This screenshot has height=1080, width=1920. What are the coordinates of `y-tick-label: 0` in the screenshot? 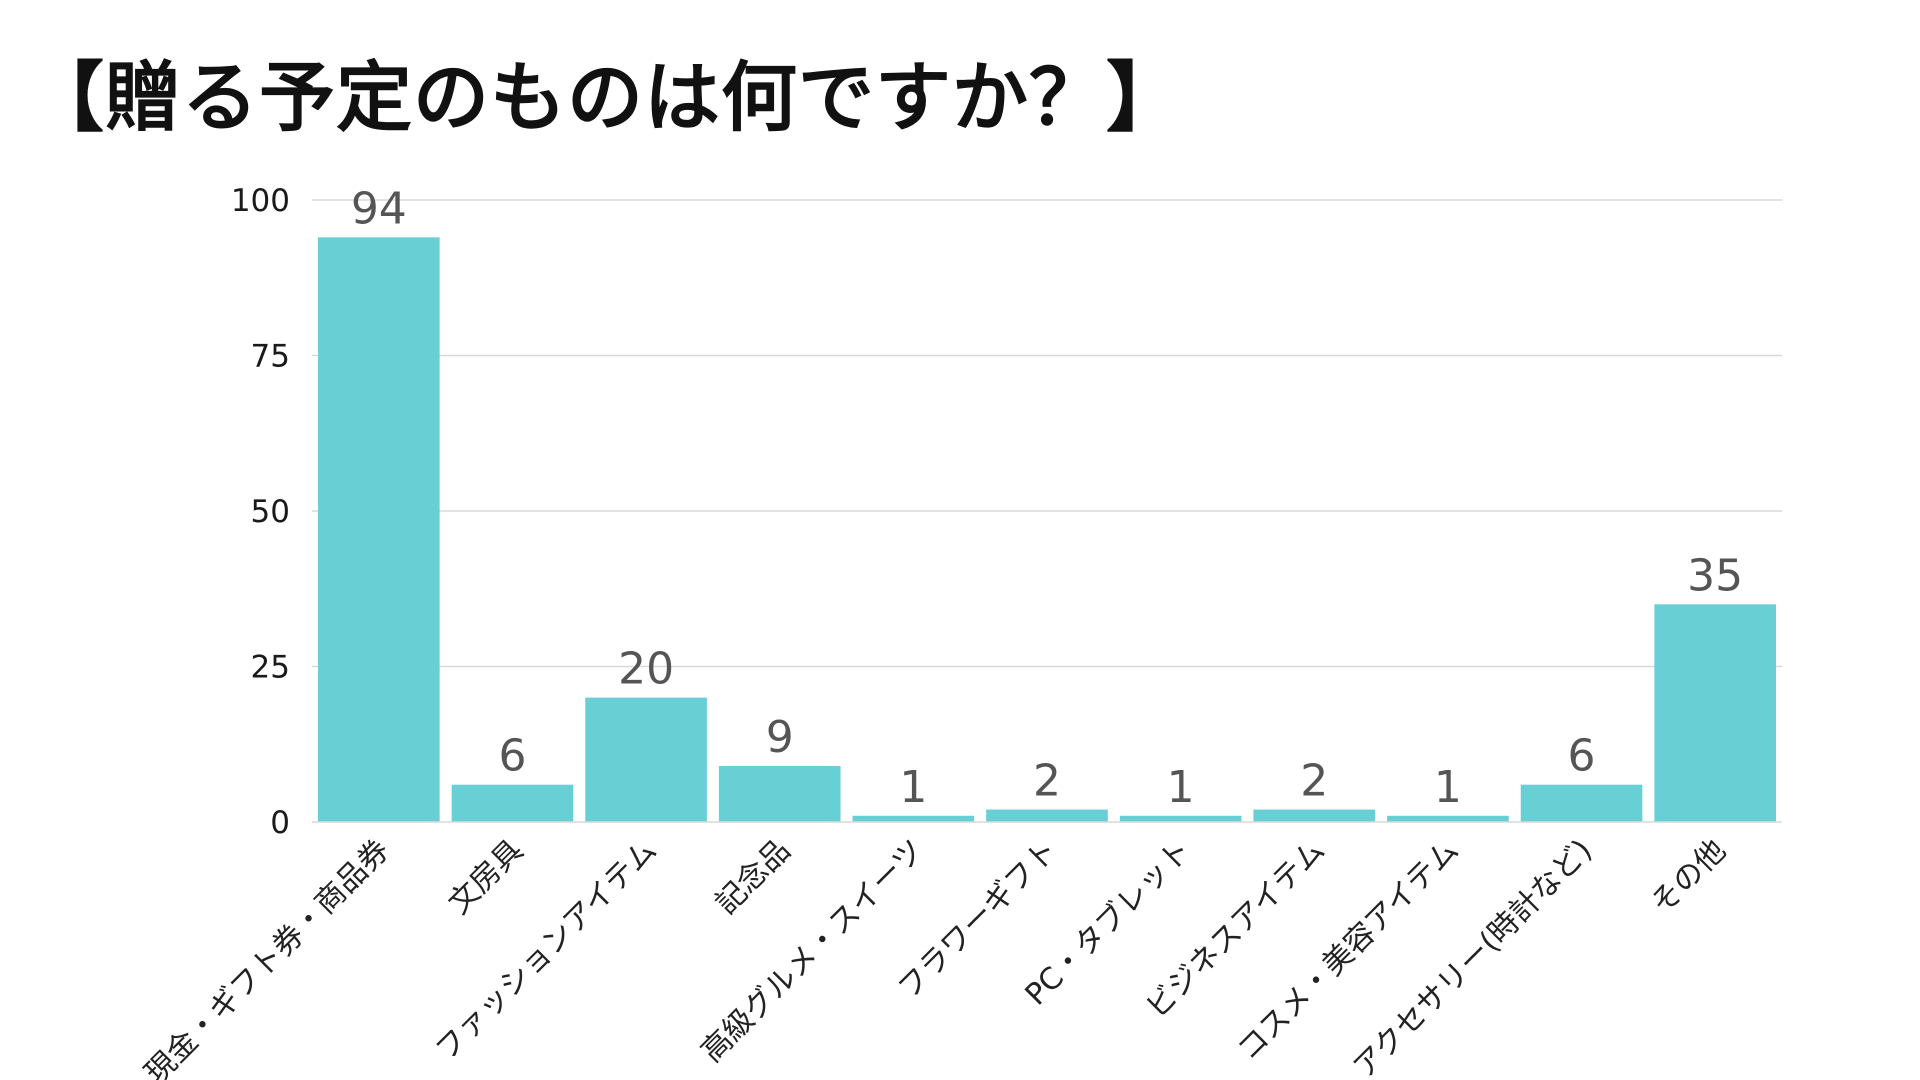 It's located at (280, 823).